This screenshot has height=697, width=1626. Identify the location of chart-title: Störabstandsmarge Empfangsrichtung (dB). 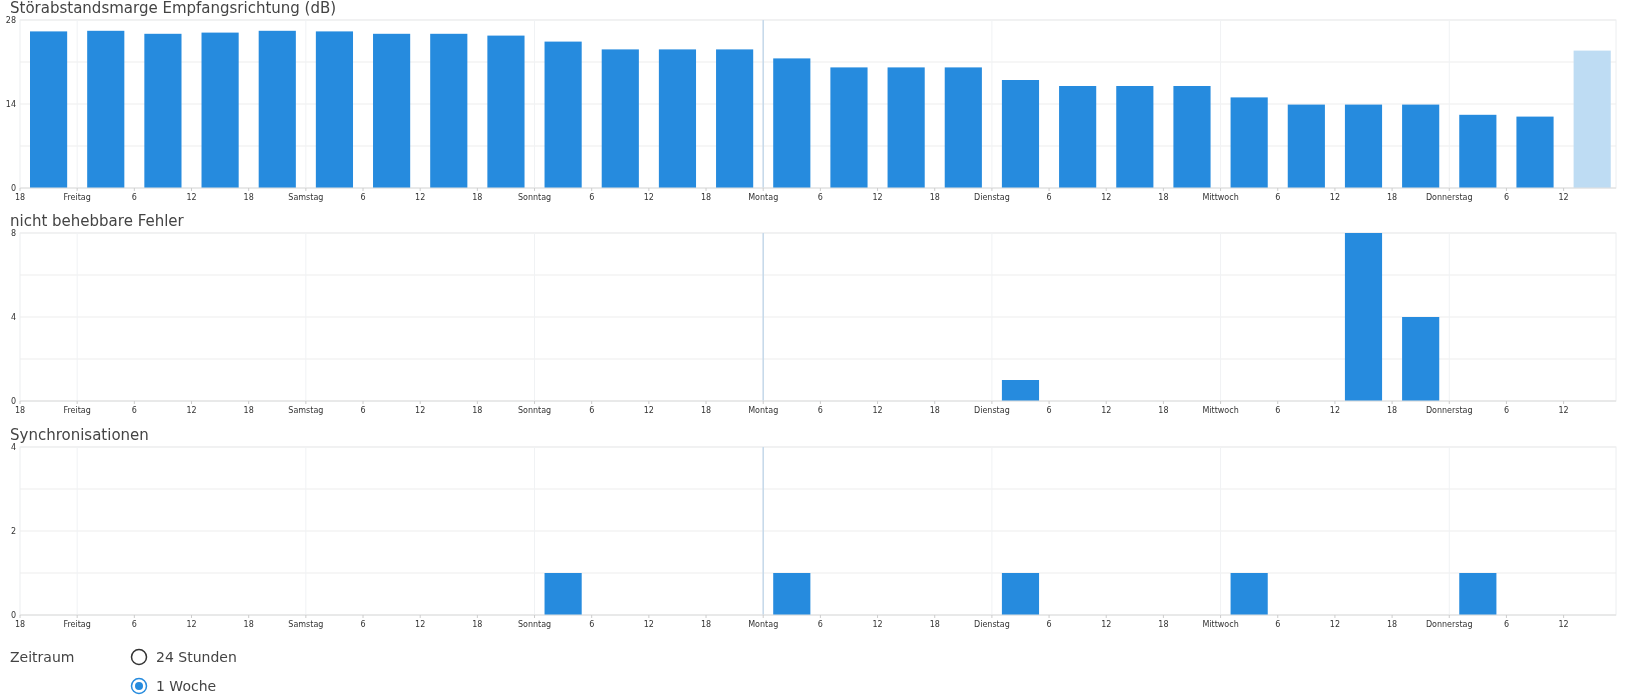
(173, 8).